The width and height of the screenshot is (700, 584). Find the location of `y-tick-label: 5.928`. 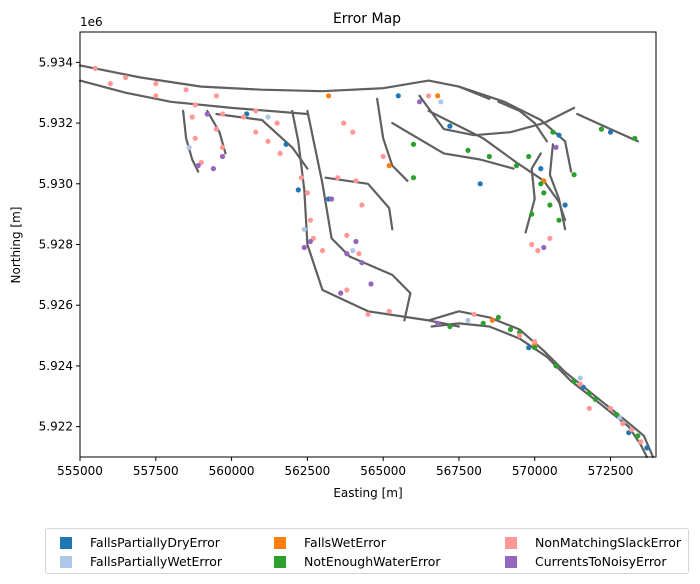

y-tick-label: 5.928 is located at coordinates (56, 245).